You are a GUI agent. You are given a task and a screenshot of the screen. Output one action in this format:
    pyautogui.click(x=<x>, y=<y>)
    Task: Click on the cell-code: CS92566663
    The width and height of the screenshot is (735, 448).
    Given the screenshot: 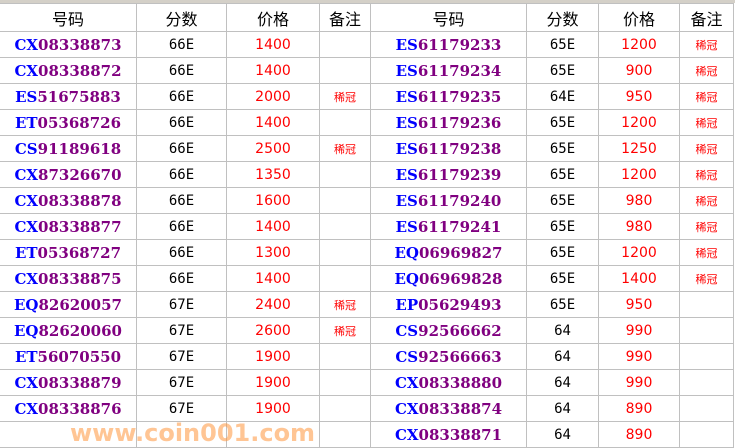 What is the action you would take?
    pyautogui.click(x=448, y=356)
    